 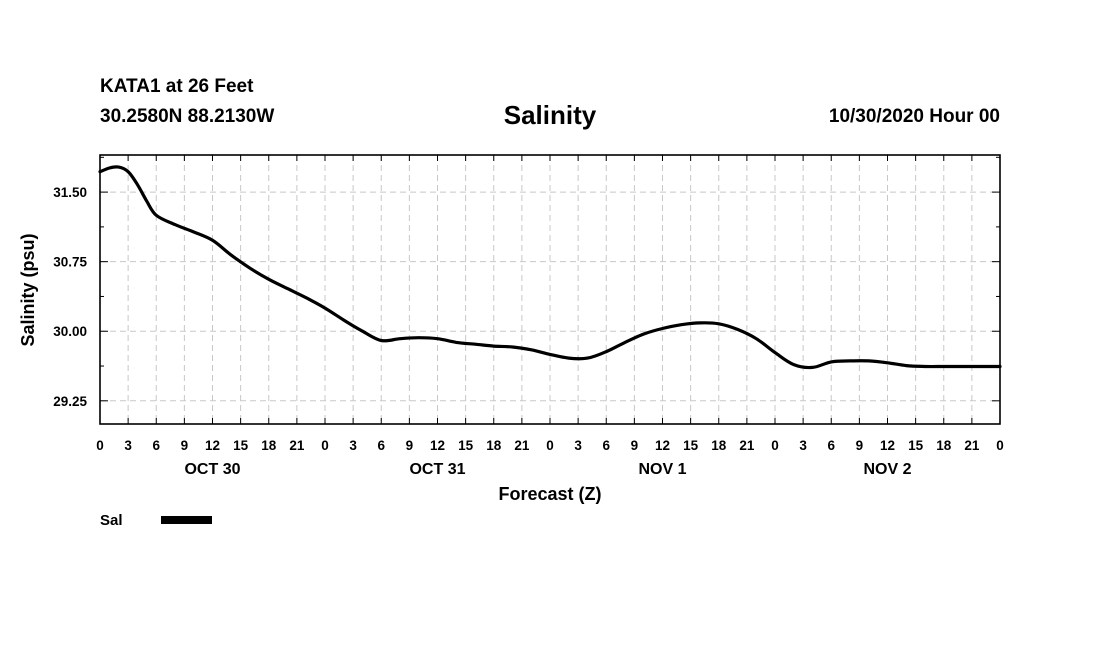 What do you see at coordinates (156, 520) in the screenshot?
I see `legend: Sal` at bounding box center [156, 520].